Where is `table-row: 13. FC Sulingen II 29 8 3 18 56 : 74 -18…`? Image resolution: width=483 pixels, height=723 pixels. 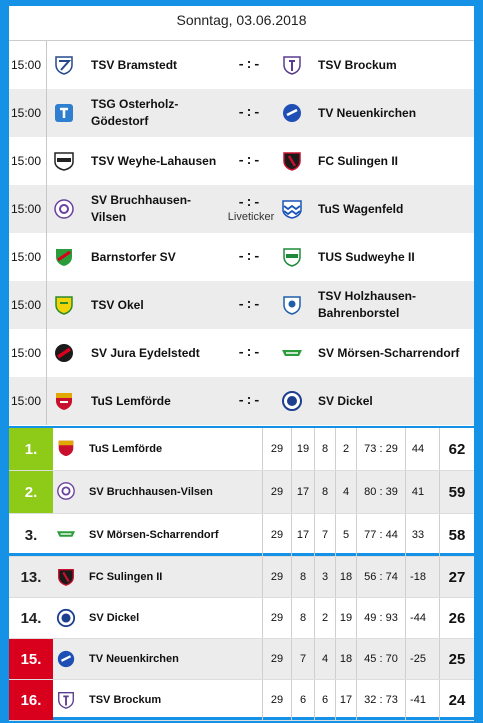 table-row: 13. FC Sulingen II 29 8 3 18 56 : 74 -18… is located at coordinates (241, 577).